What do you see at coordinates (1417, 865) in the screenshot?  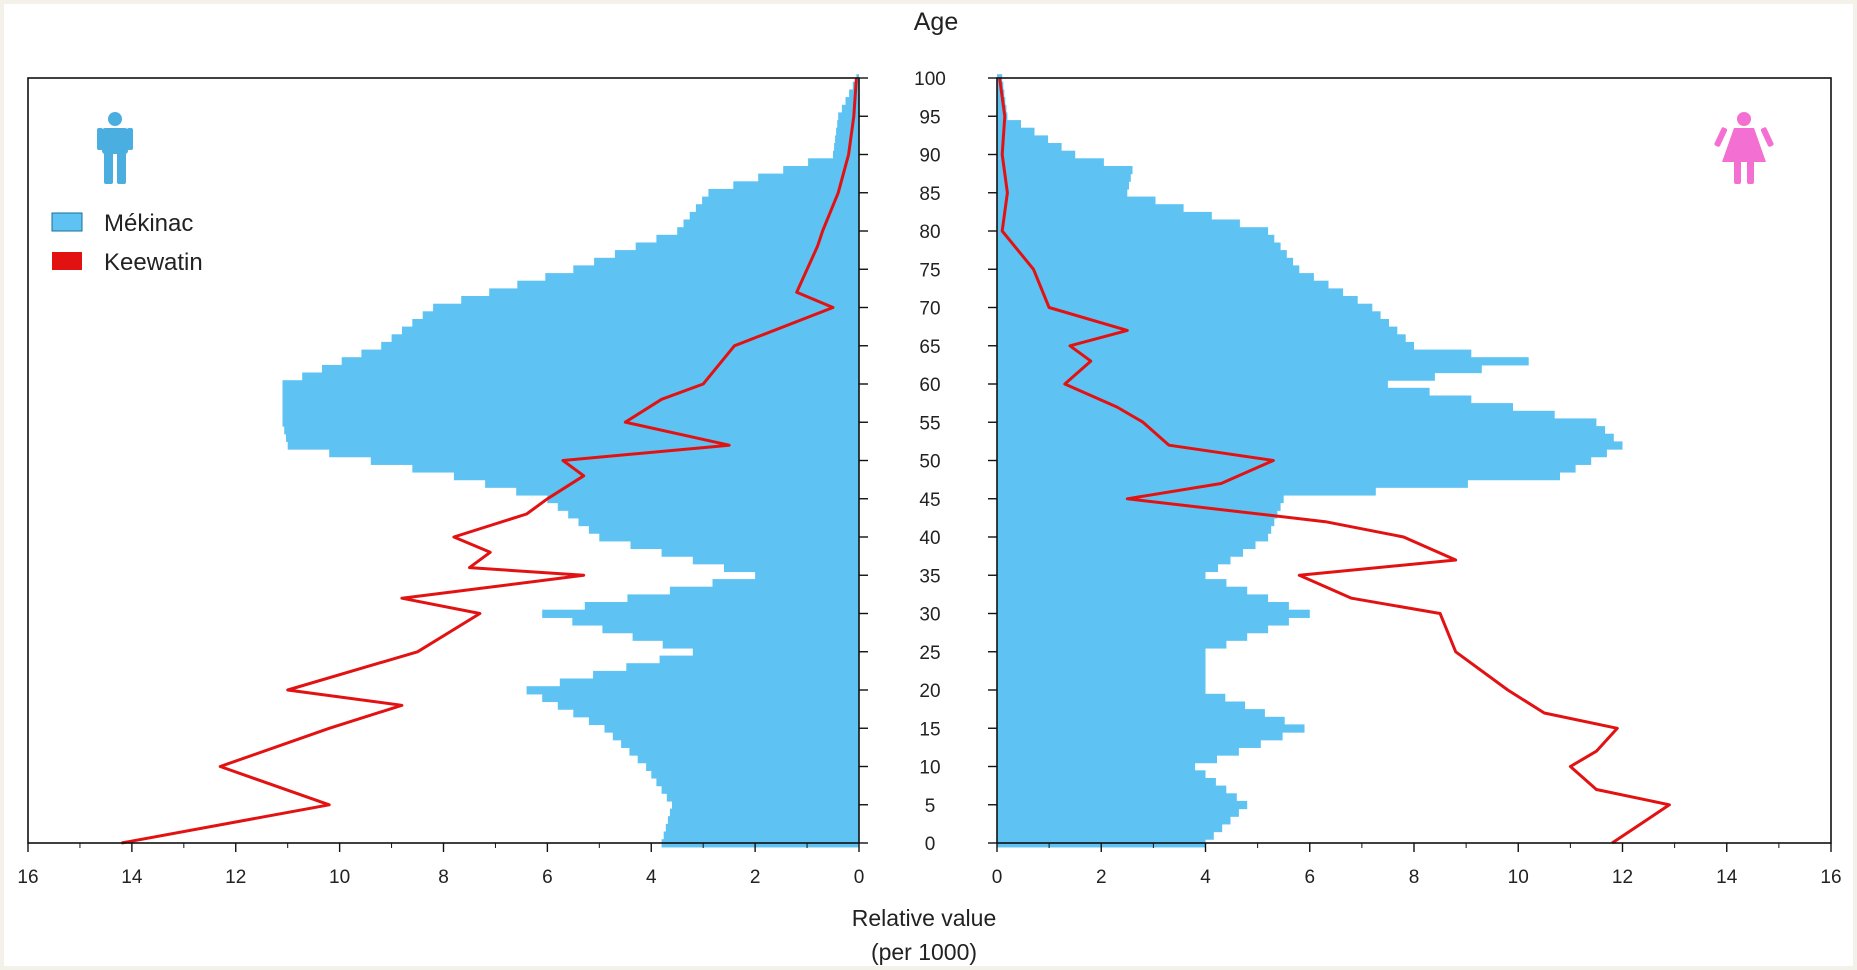 I see `female-x-axis: 0 2 4 6 8 10 12 14 16` at bounding box center [1417, 865].